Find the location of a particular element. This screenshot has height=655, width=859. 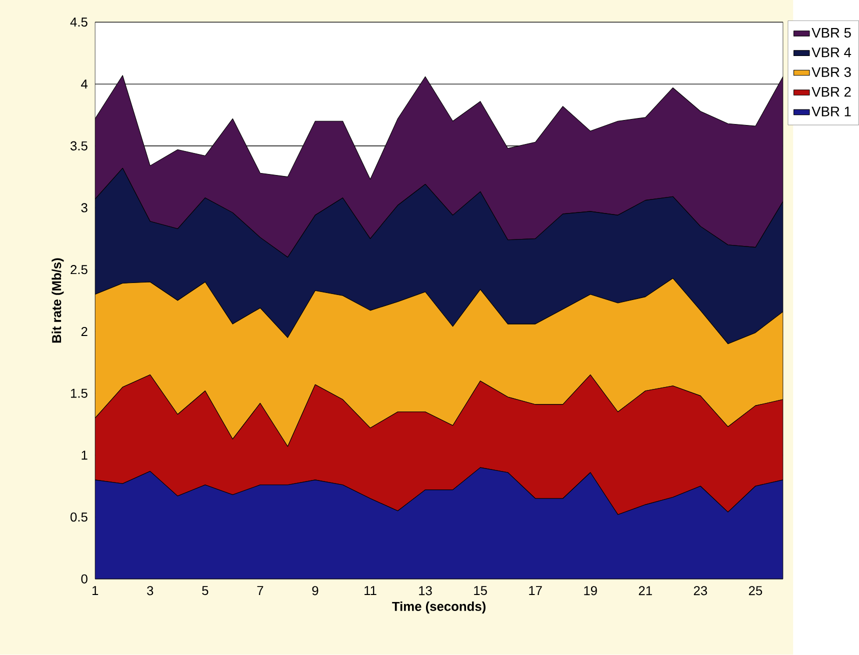

y-tick-label: 1 is located at coordinates (85, 455).